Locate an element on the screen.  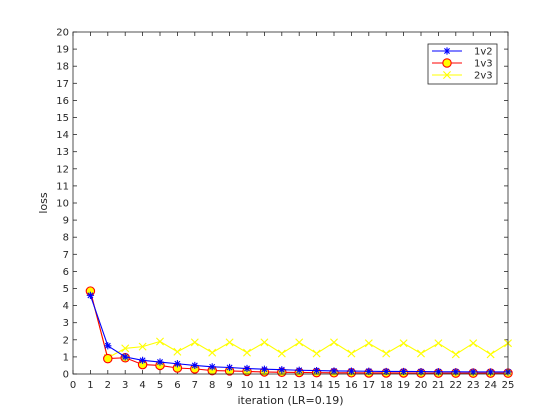
x-tick-label: 15 is located at coordinates (334, 385).